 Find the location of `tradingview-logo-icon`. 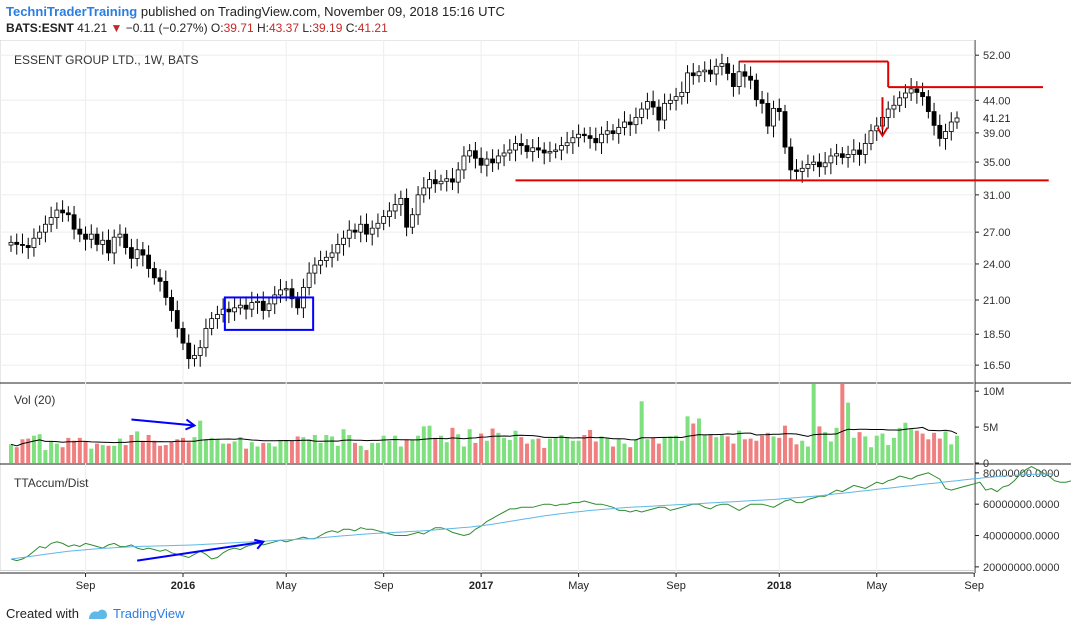

tradingview-logo-icon is located at coordinates (97, 614).